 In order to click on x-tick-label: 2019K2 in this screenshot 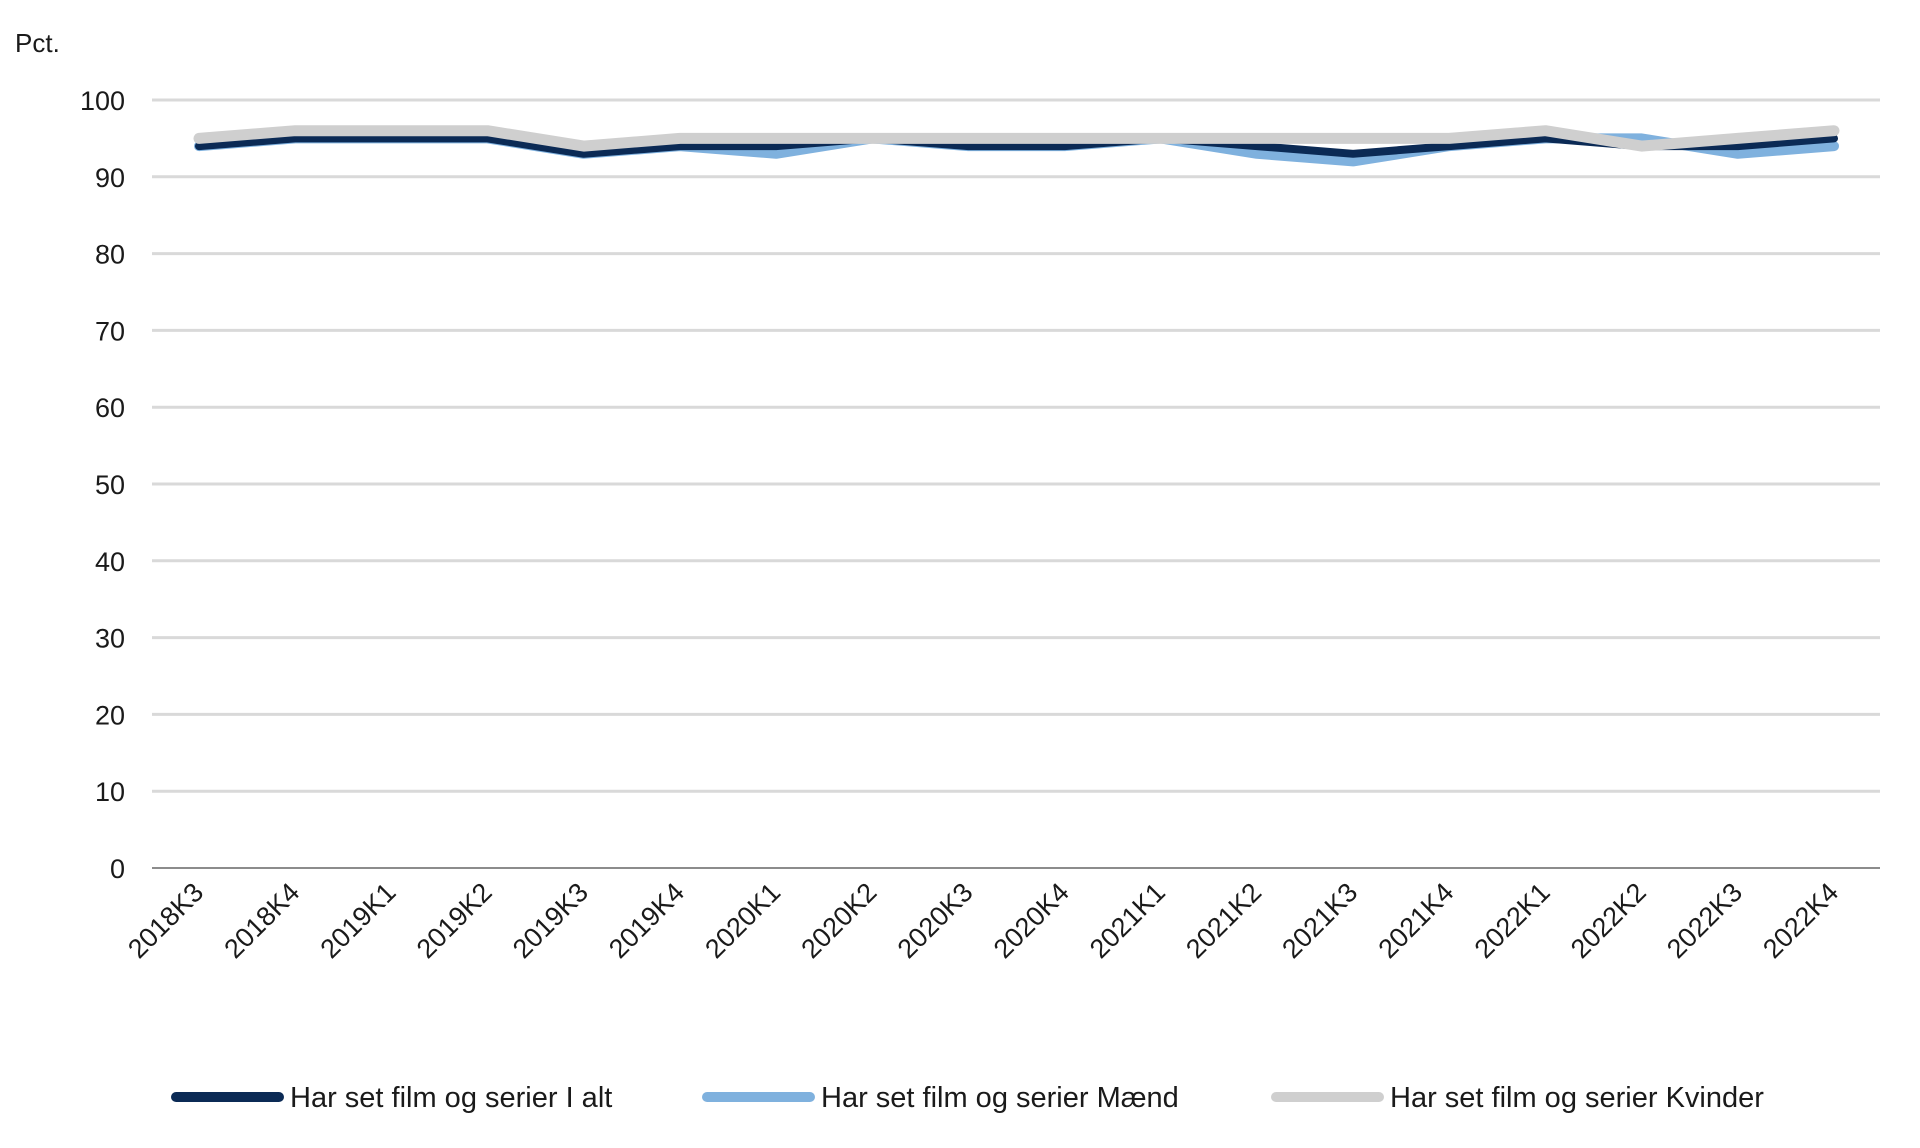, I will do `click(454, 920)`.